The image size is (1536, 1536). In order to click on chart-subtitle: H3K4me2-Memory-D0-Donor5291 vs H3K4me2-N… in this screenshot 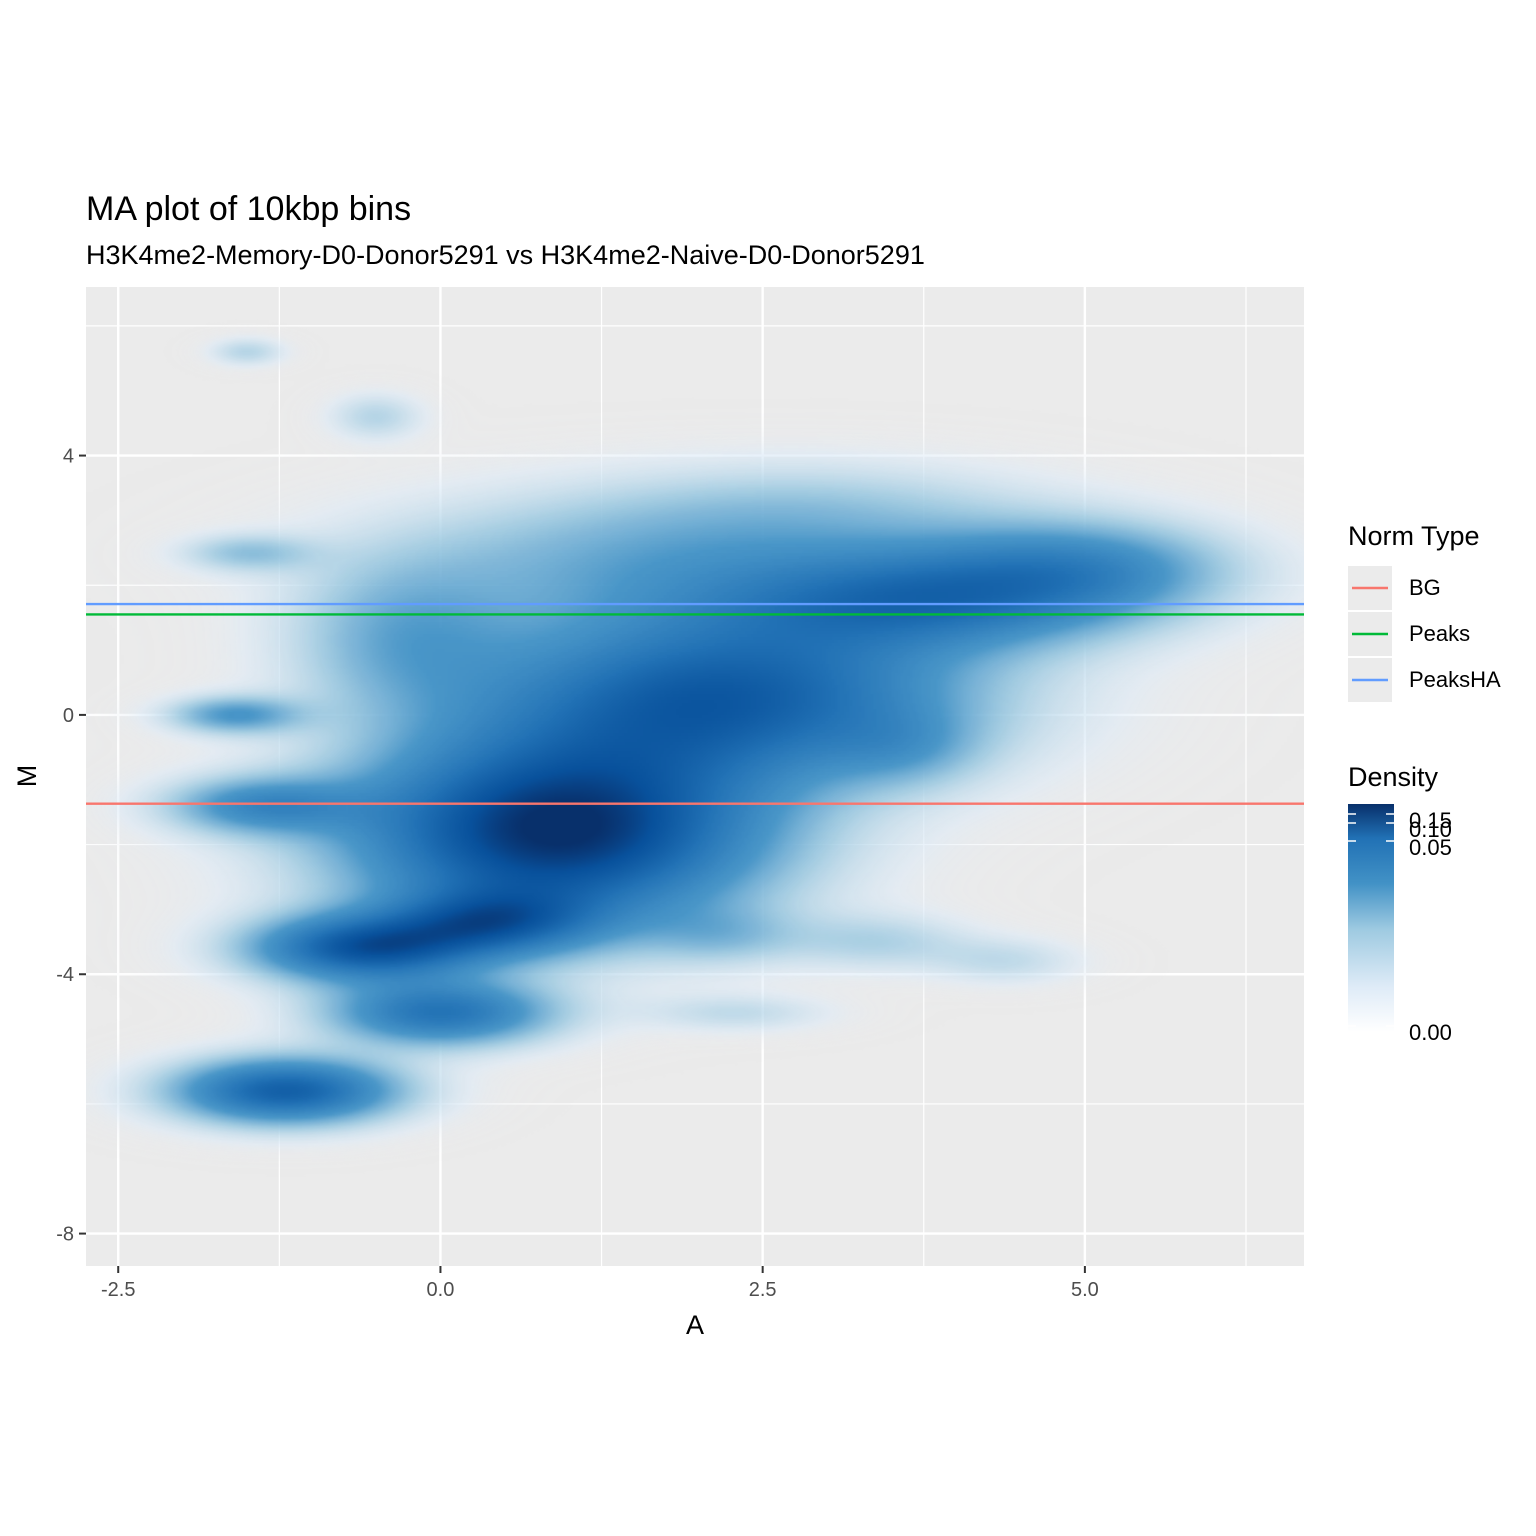, I will do `click(505, 255)`.